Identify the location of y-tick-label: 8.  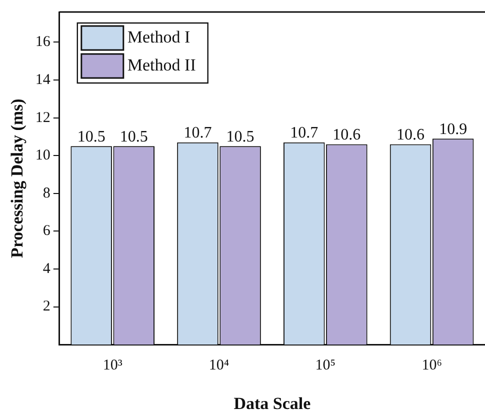
(46, 193).